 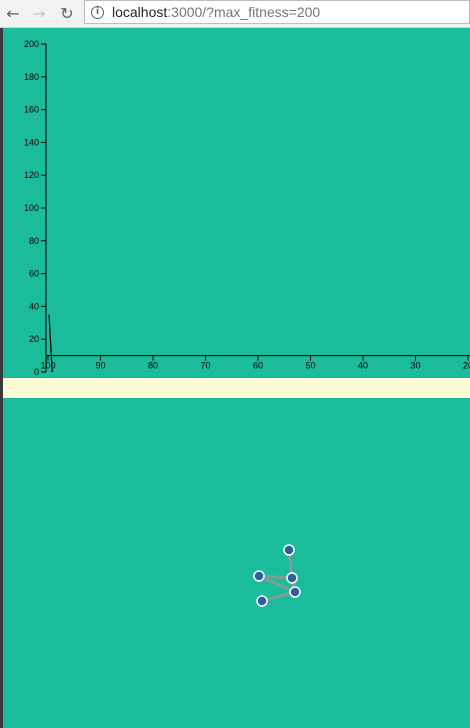 I want to click on x-tick-label: 40, so click(x=363, y=366).